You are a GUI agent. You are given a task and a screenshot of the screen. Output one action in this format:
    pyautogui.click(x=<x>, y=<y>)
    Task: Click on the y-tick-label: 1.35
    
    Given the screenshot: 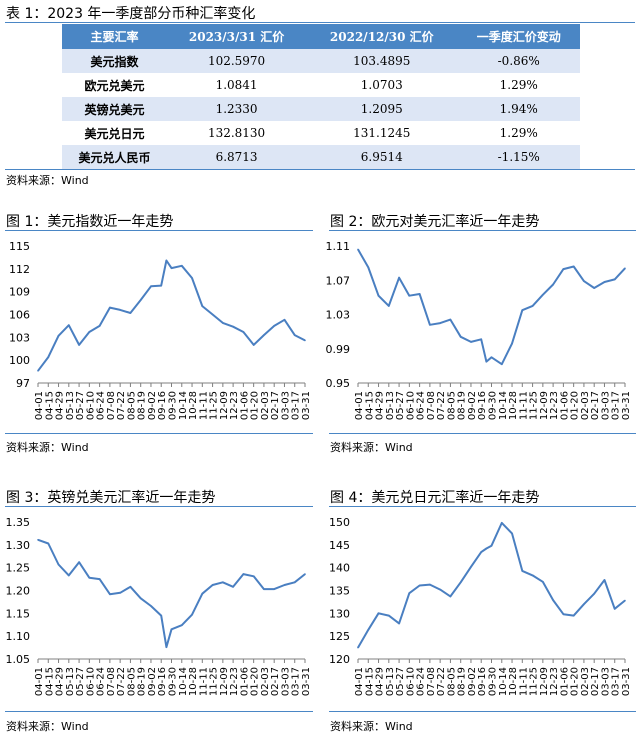 What is the action you would take?
    pyautogui.click(x=18, y=522)
    